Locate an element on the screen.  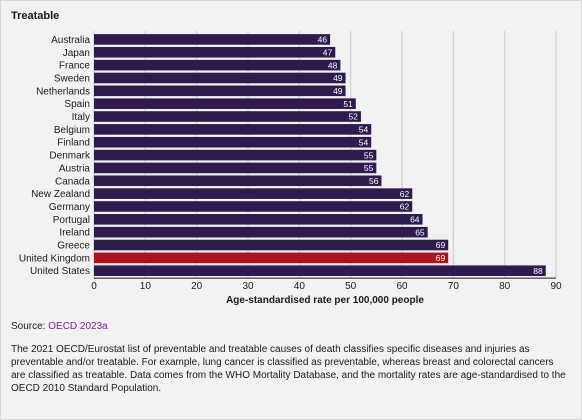
x-axis-label: Age-standardised rate per 100,000 people is located at coordinates (325, 300).